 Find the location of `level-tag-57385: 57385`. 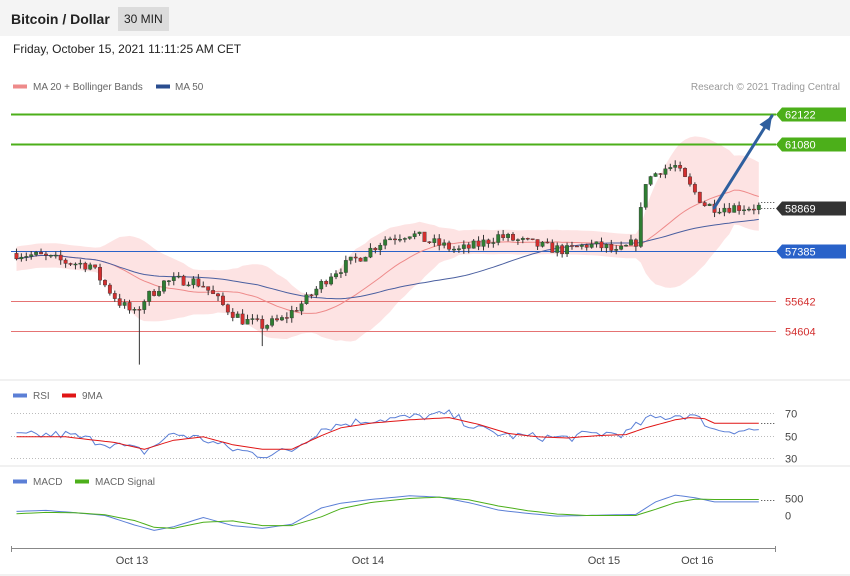

level-tag-57385: 57385 is located at coordinates (800, 253).